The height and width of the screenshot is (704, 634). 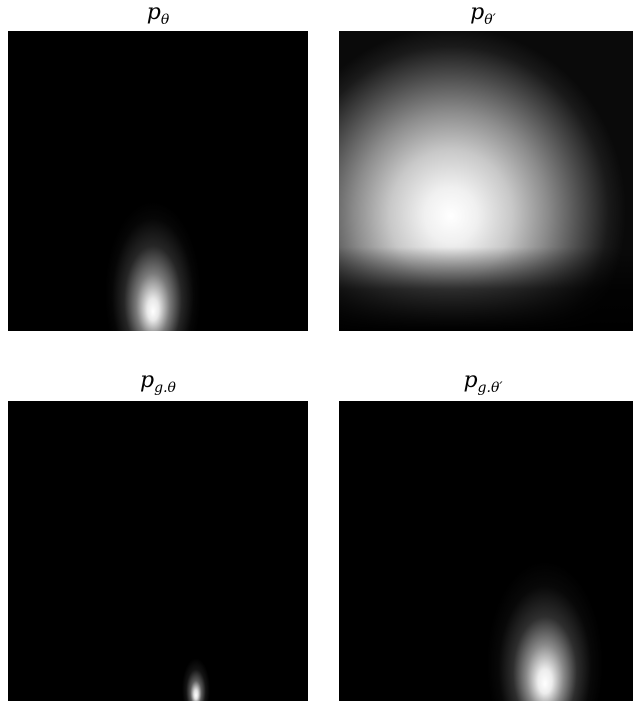 I want to click on panel-title-p-theta-prime: pθ′, so click(x=483, y=16).